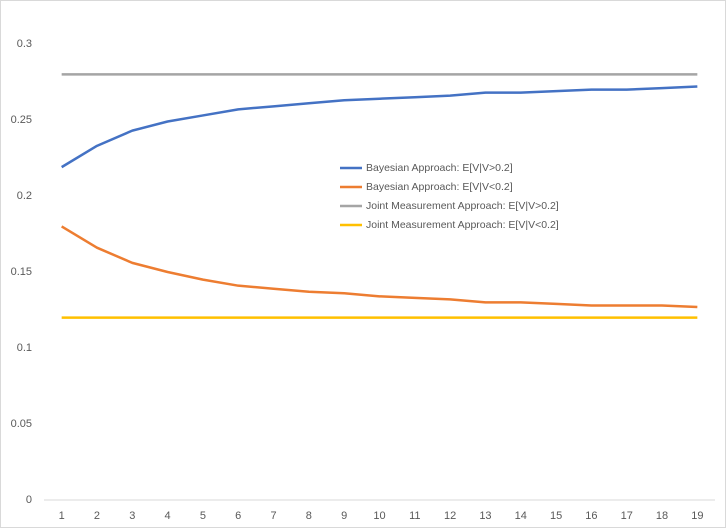 The image size is (726, 528). I want to click on x-tick-label: 1, so click(62, 516).